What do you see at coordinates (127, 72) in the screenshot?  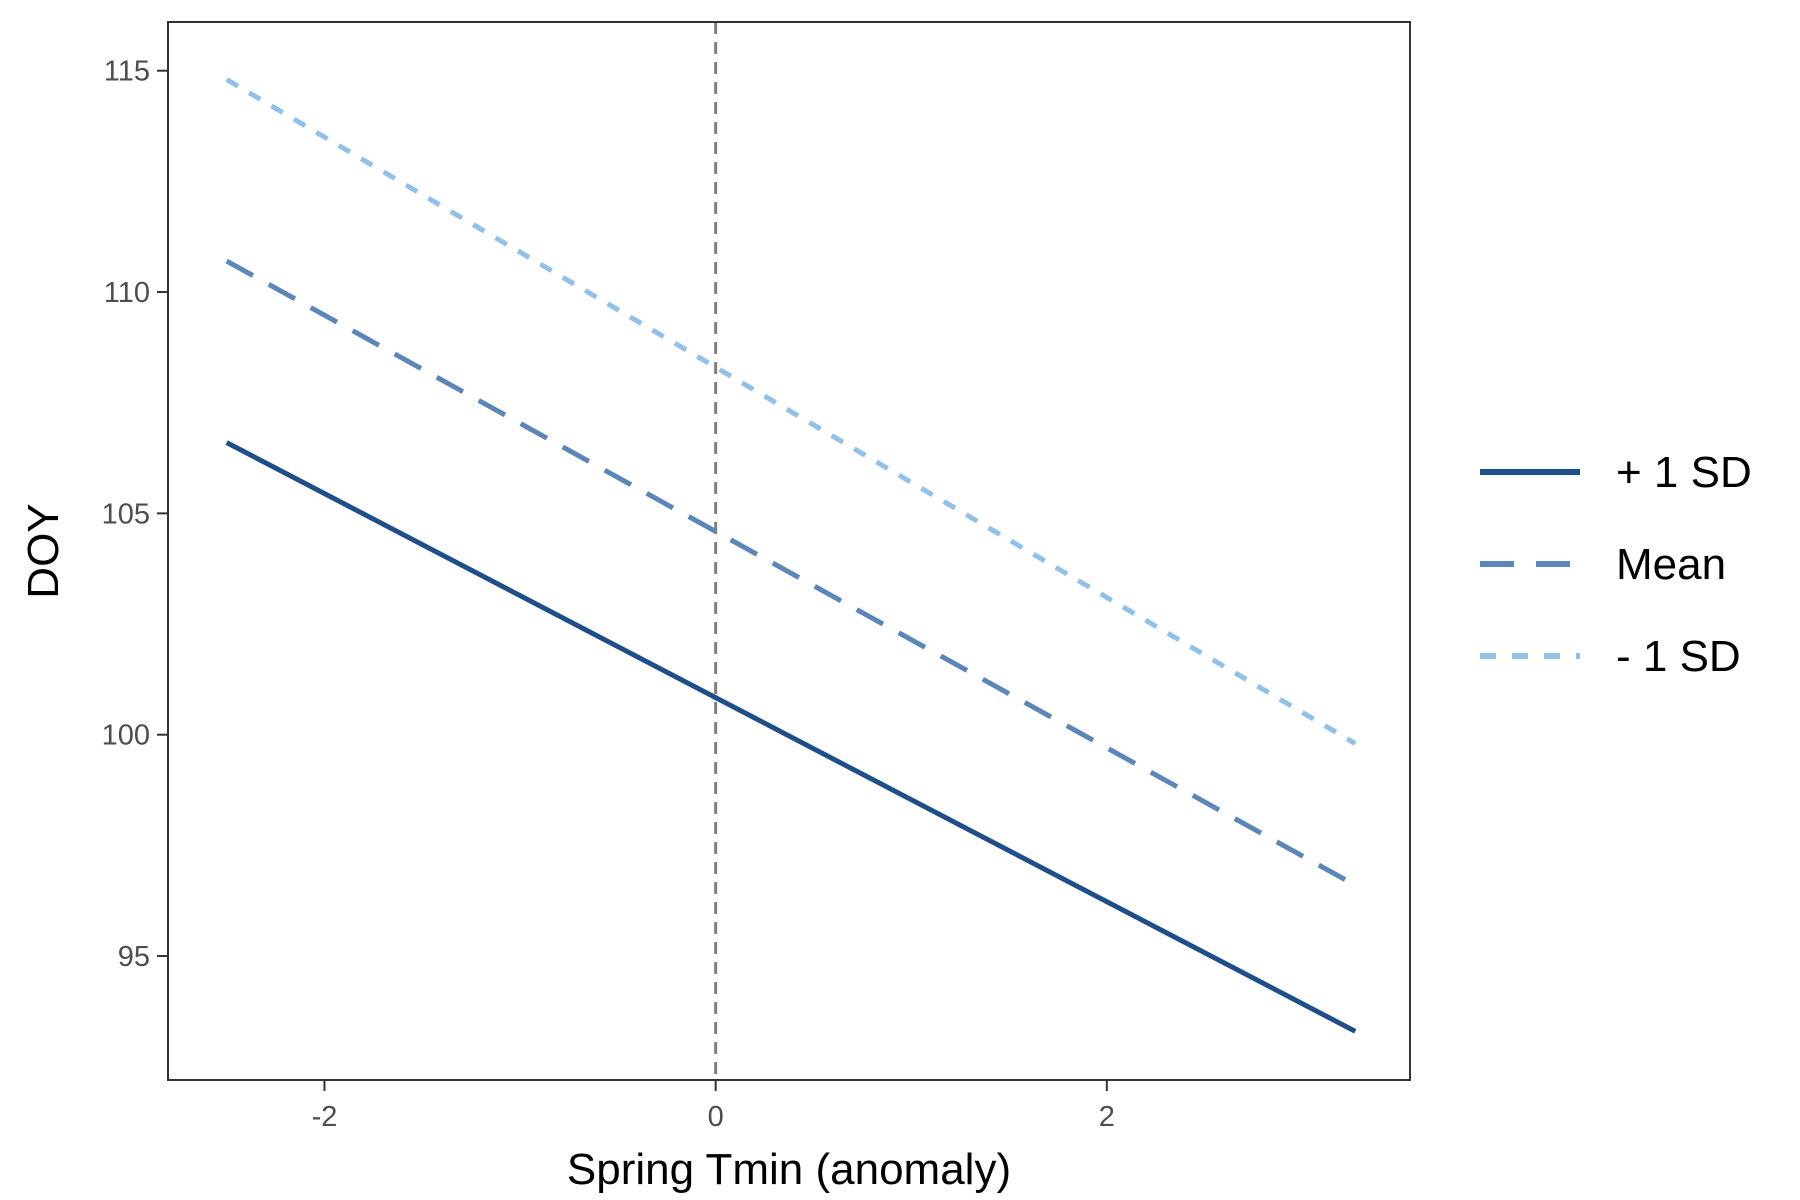 I see `y-tick-label: 115` at bounding box center [127, 72].